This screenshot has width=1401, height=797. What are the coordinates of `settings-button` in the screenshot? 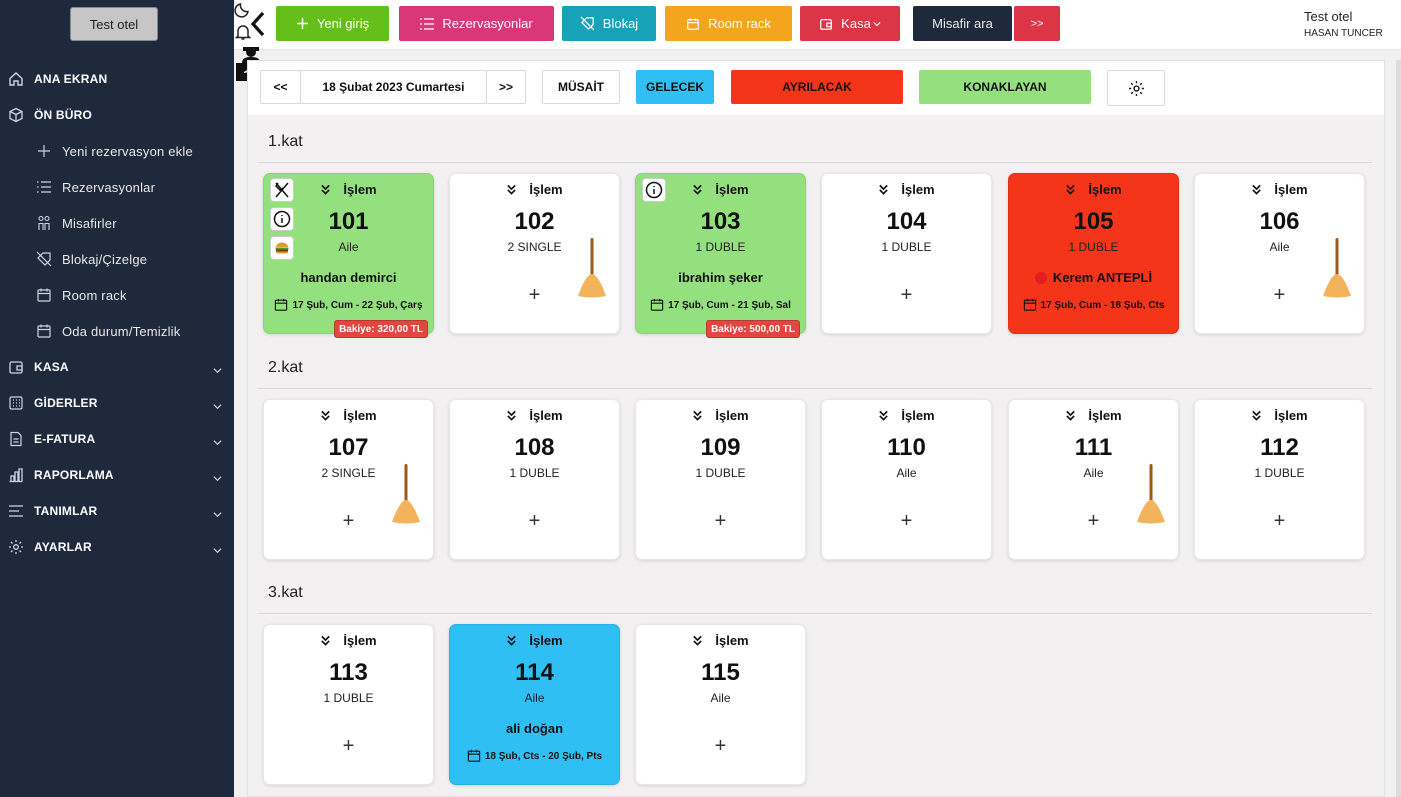 It's located at (1136, 88).